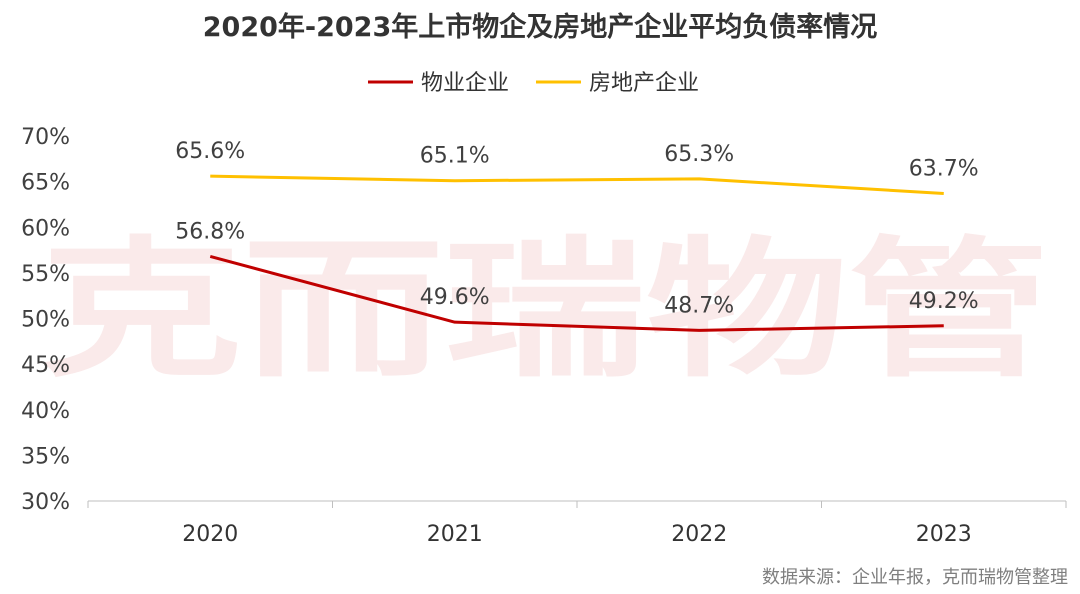 This screenshot has width=1080, height=594. Describe the element at coordinates (944, 168) in the screenshot. I see `data-label: 63.7%` at that location.